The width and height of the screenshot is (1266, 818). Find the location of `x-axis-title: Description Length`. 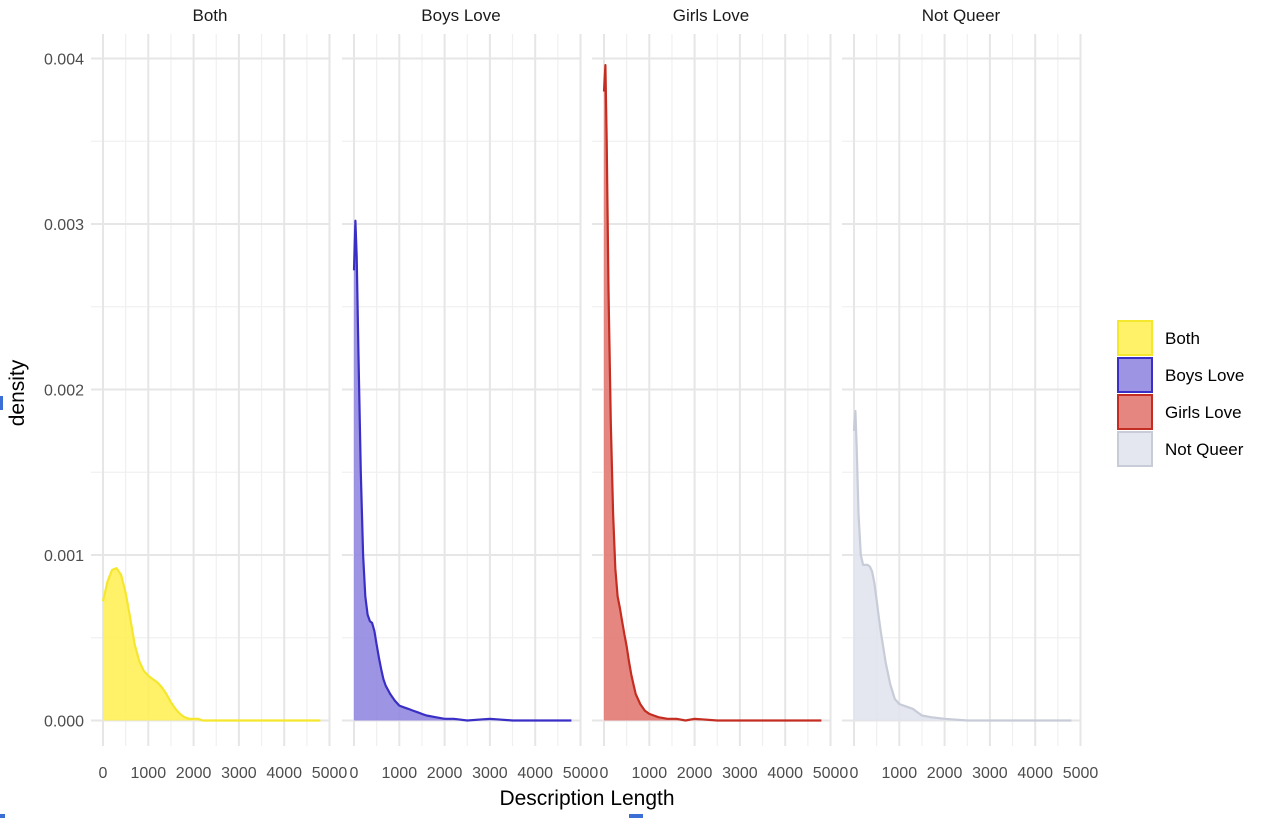

x-axis-title: Description Length is located at coordinates (586, 798).